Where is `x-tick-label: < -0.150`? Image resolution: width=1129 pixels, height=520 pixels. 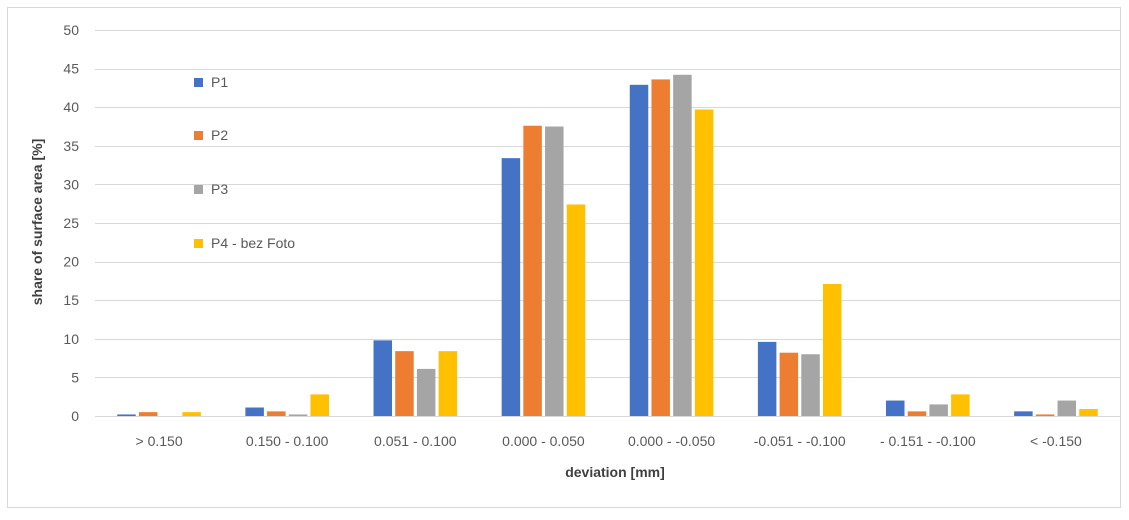
x-tick-label: < -0.150 is located at coordinates (1056, 441).